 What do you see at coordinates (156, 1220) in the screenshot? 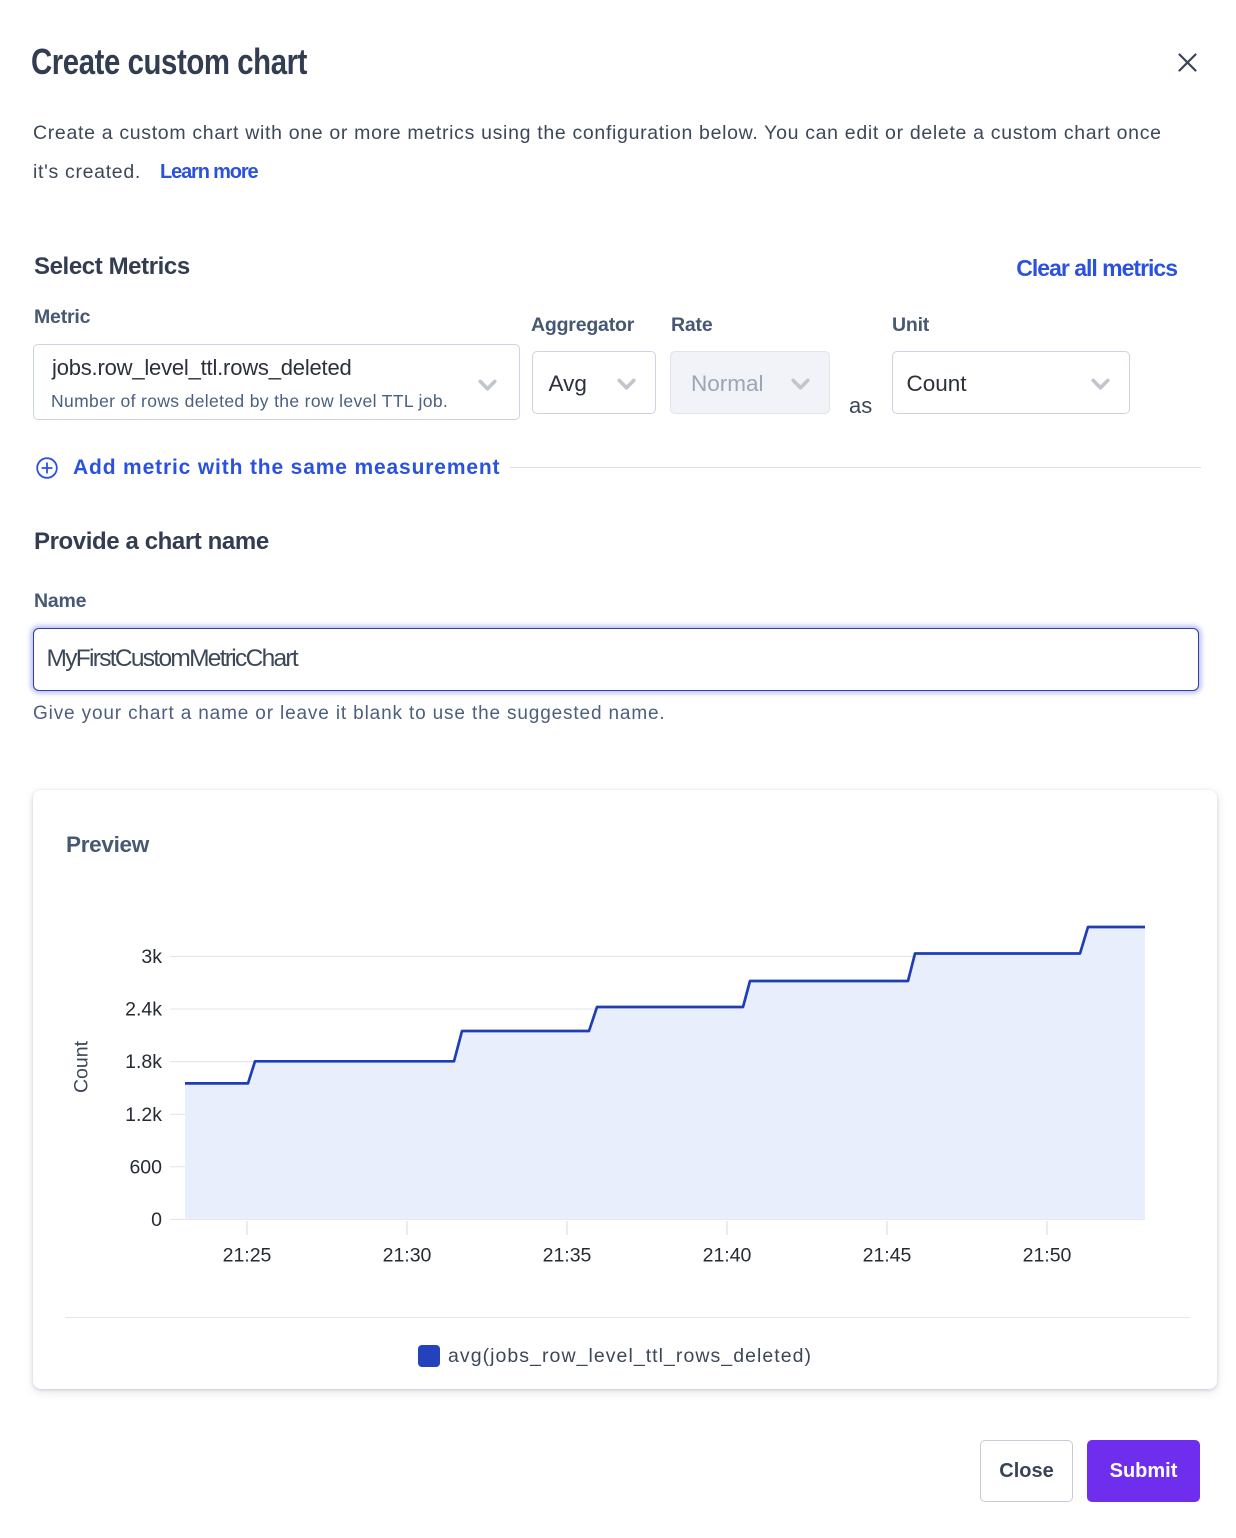
I see `svg-text: 0` at bounding box center [156, 1220].